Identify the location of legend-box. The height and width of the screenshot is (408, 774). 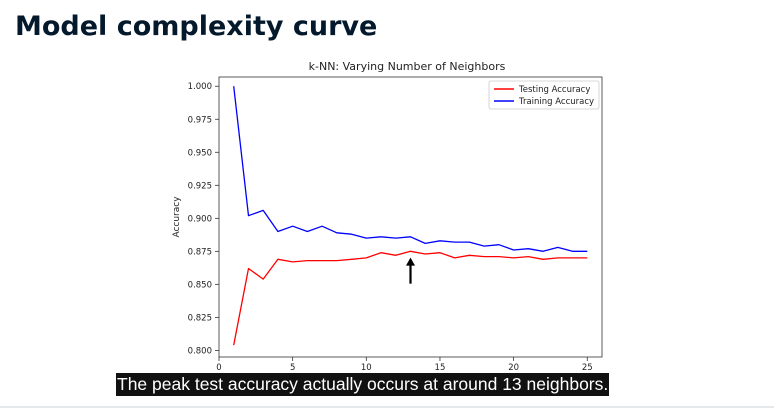
(544, 95).